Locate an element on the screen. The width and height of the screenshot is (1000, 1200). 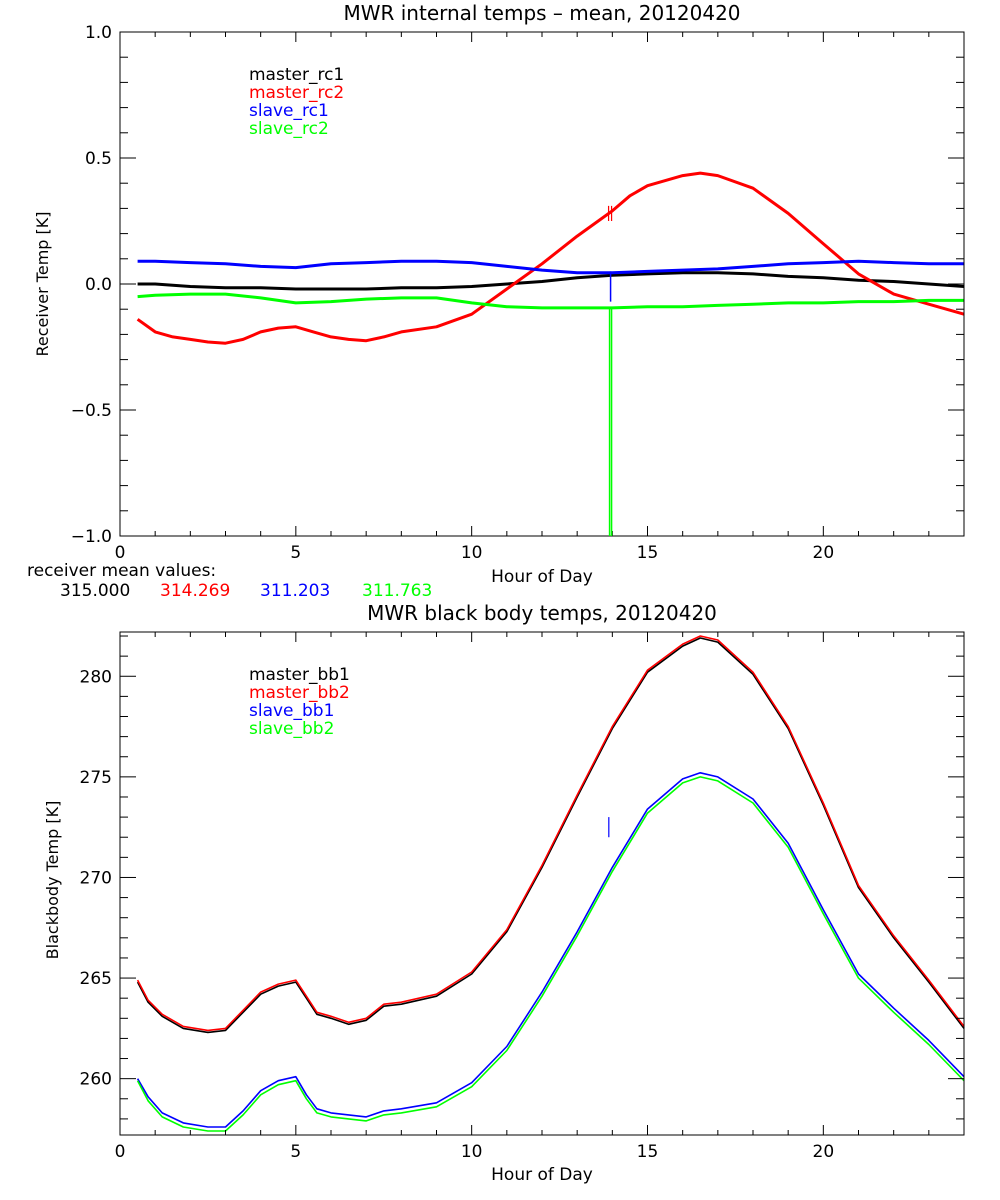
legend-slave-bb1: slave_bb1 is located at coordinates (291, 711).